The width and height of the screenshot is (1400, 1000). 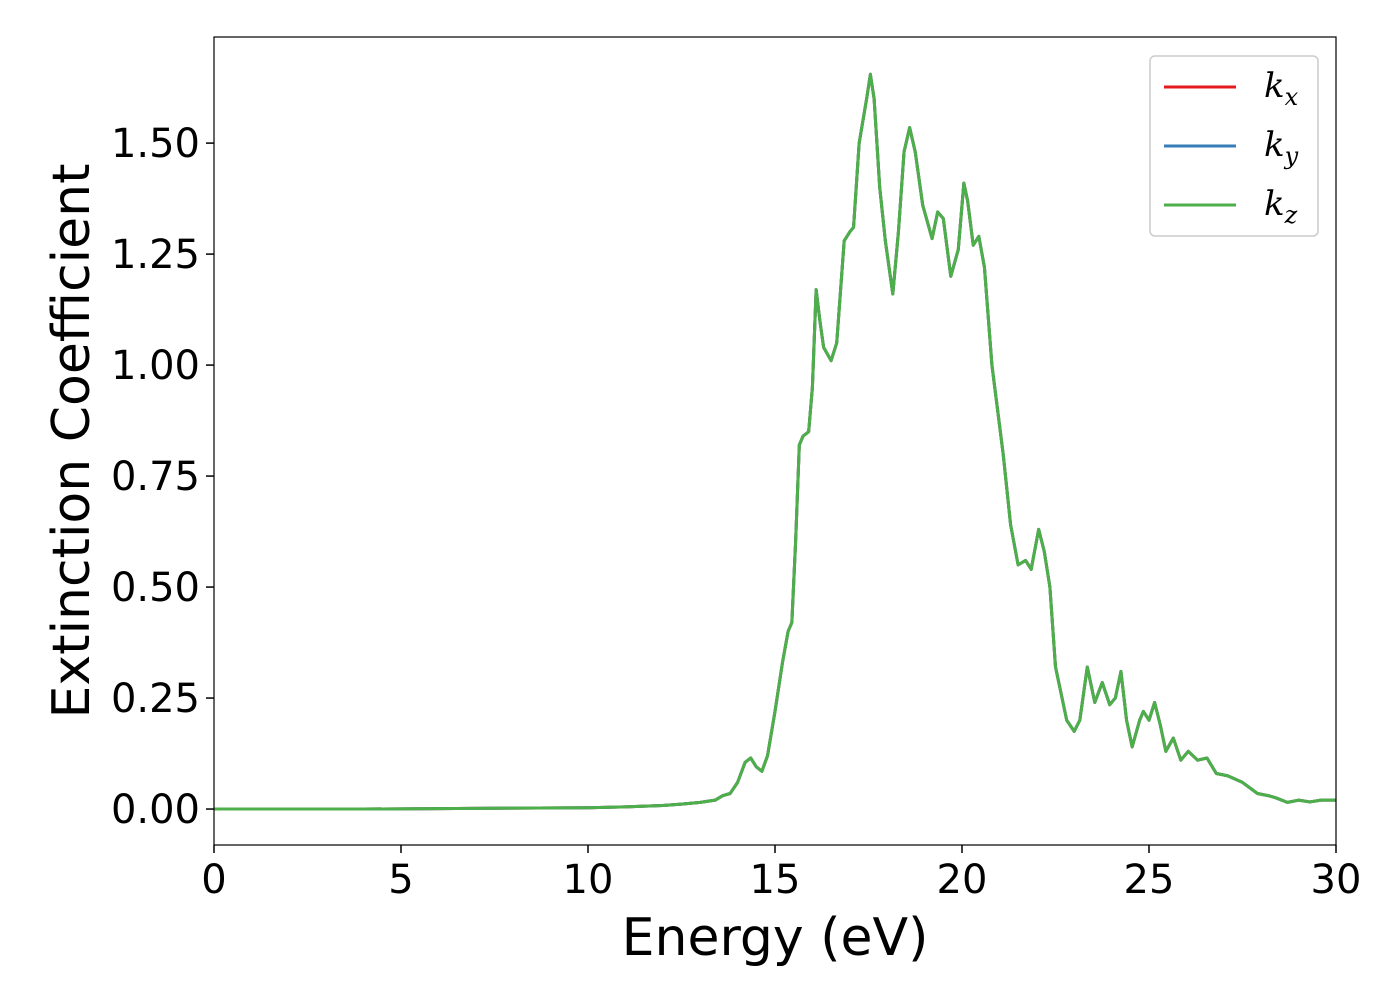 I want to click on x-axis-label: Energy (eV), so click(x=775, y=938).